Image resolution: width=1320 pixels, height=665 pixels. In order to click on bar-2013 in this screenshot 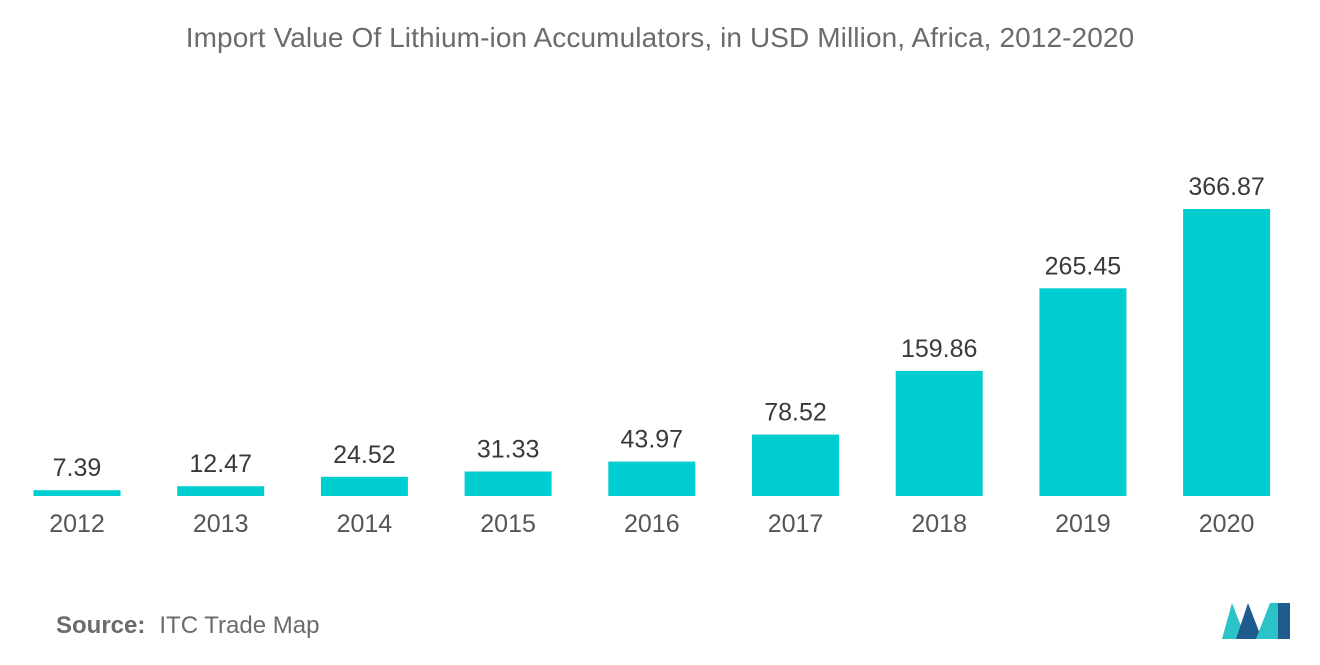, I will do `click(221, 491)`.